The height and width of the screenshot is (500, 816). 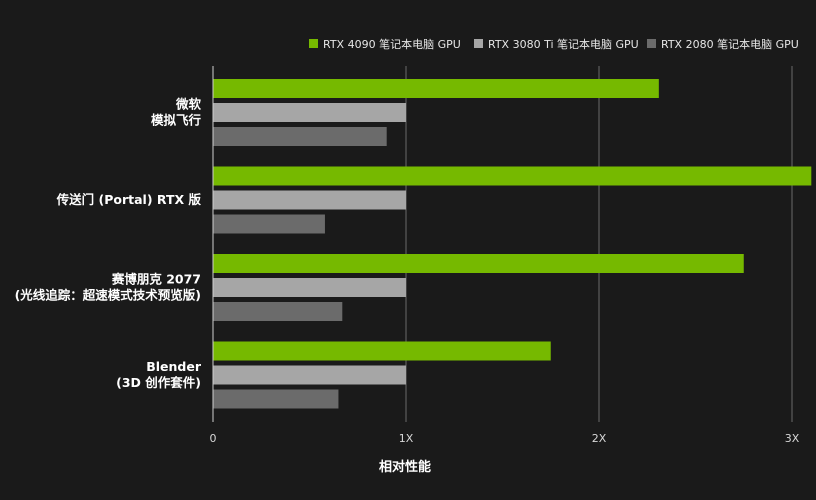 What do you see at coordinates (176, 120) in the screenshot?
I see `category-label: 模拟飞行` at bounding box center [176, 120].